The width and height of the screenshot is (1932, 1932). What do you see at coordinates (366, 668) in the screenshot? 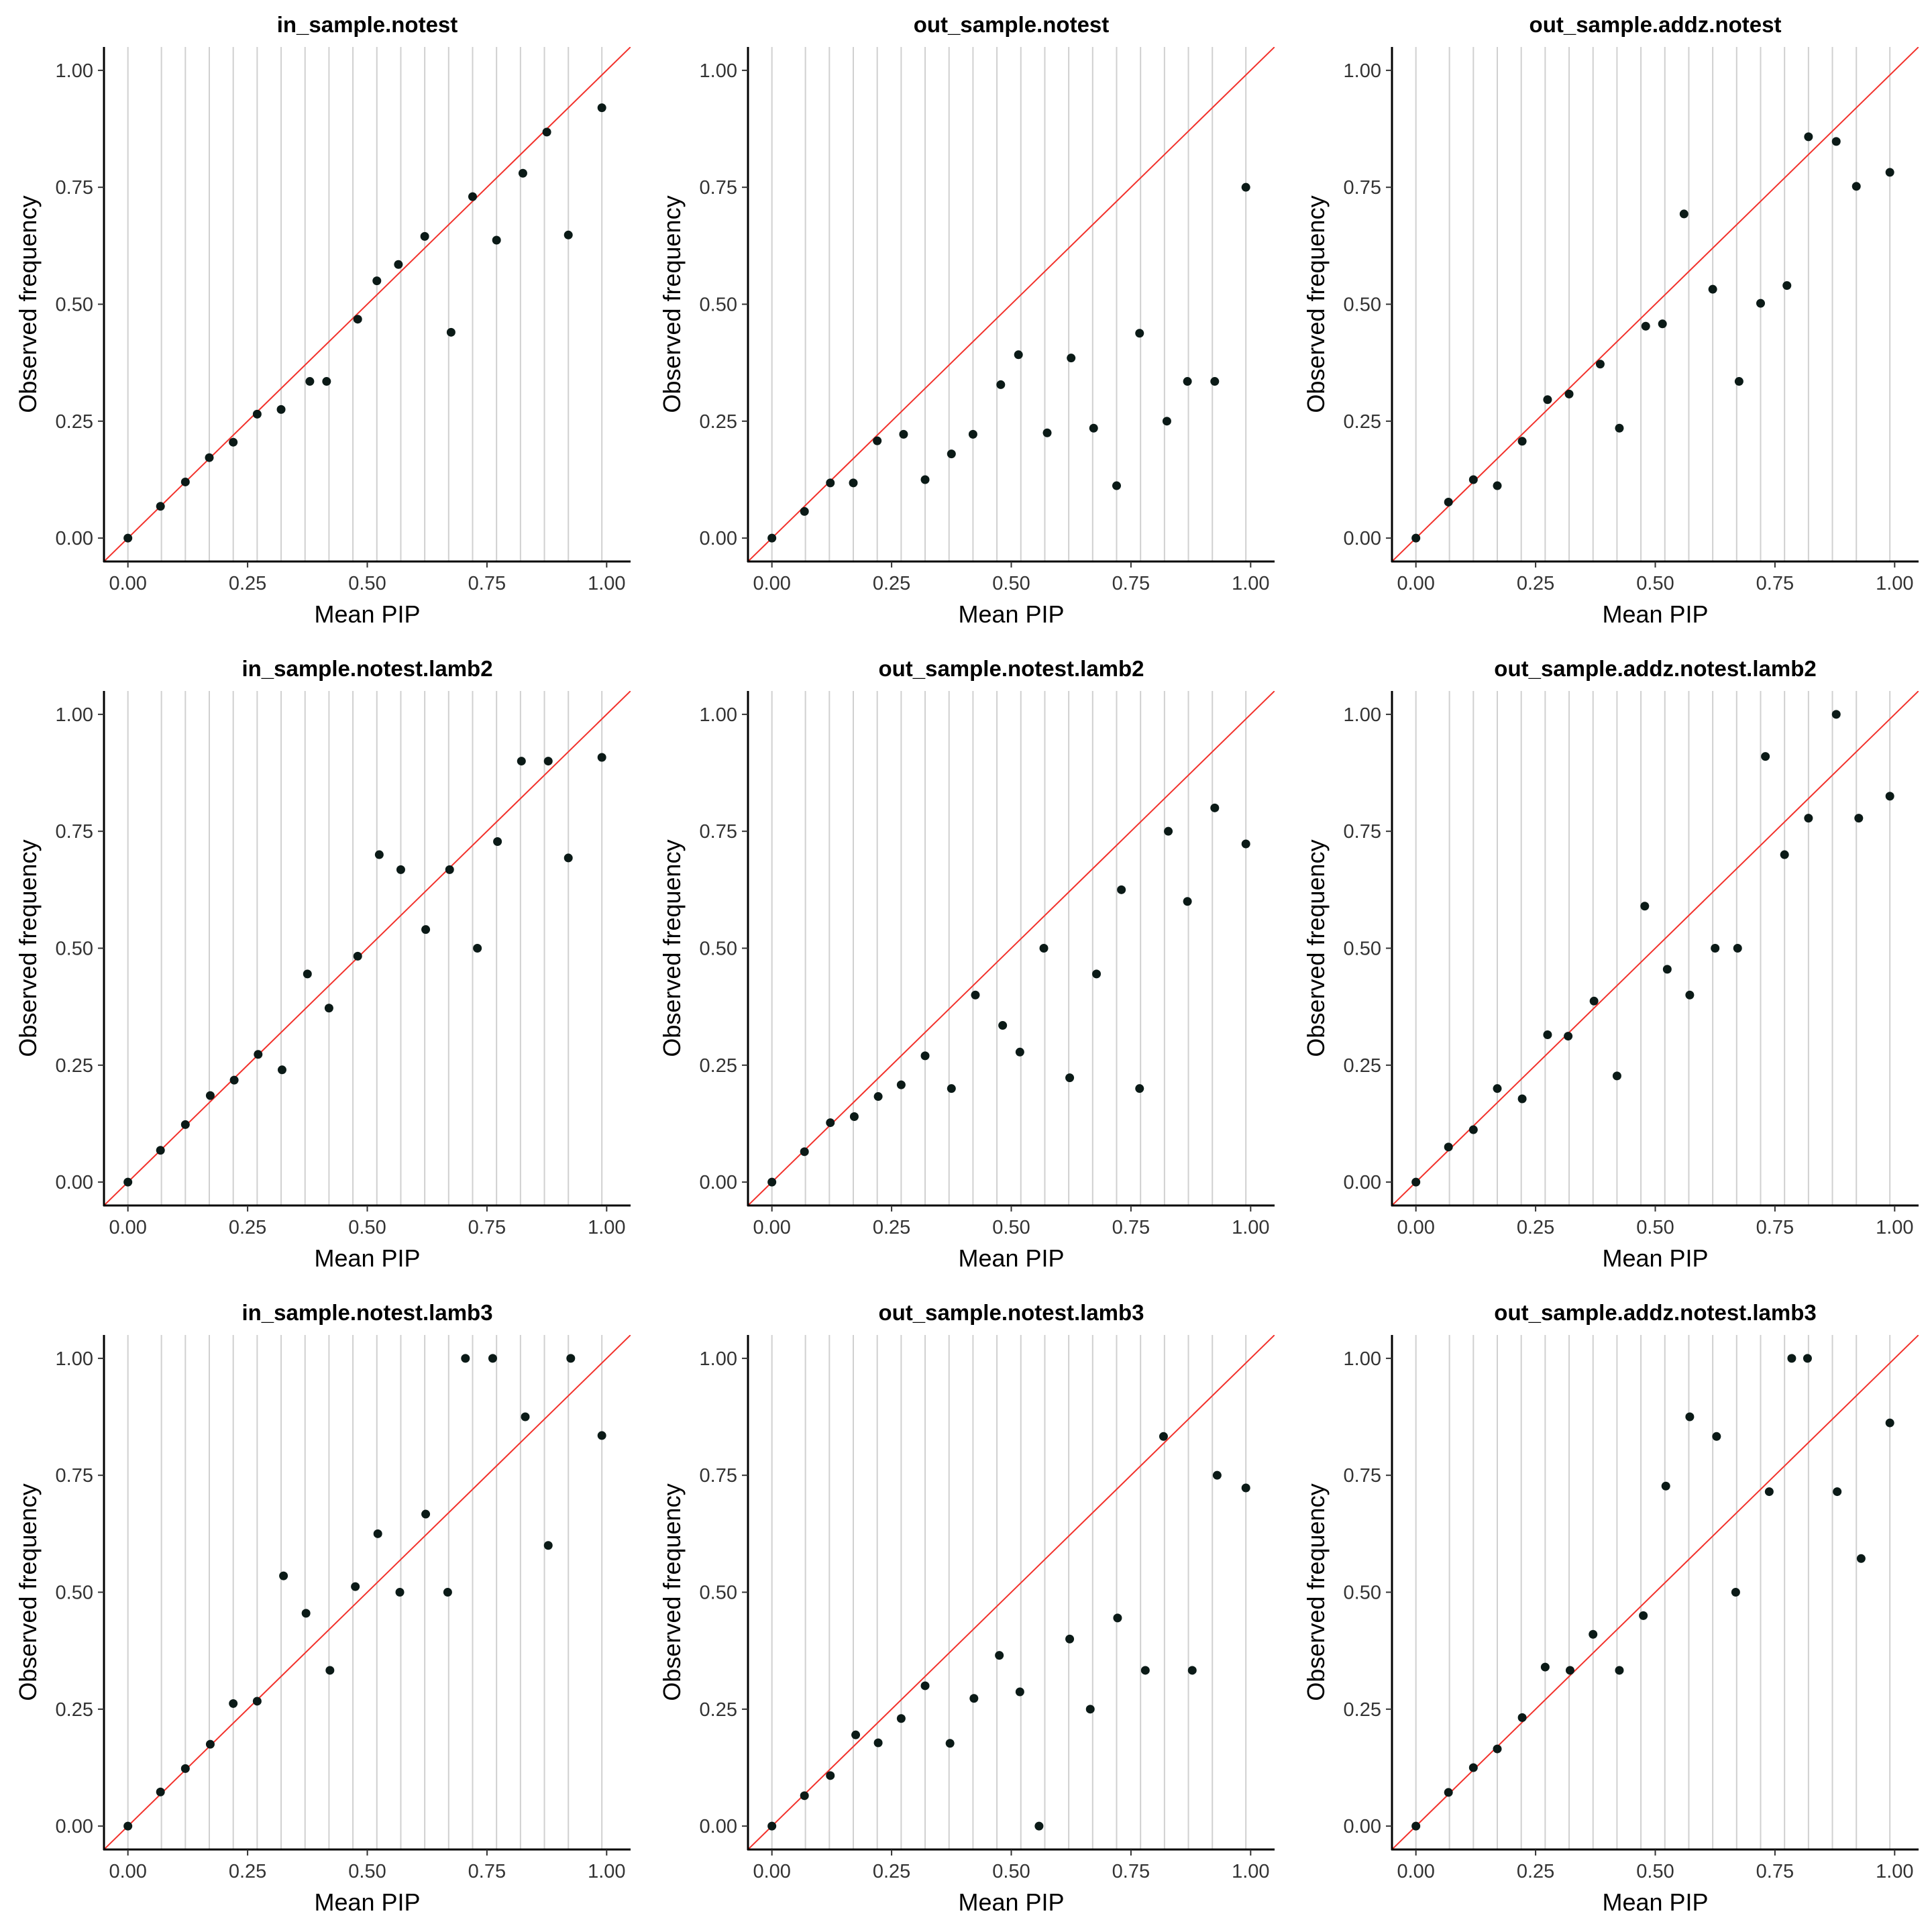
I see `chart-title: in_sample.notest.lamb2` at bounding box center [366, 668].